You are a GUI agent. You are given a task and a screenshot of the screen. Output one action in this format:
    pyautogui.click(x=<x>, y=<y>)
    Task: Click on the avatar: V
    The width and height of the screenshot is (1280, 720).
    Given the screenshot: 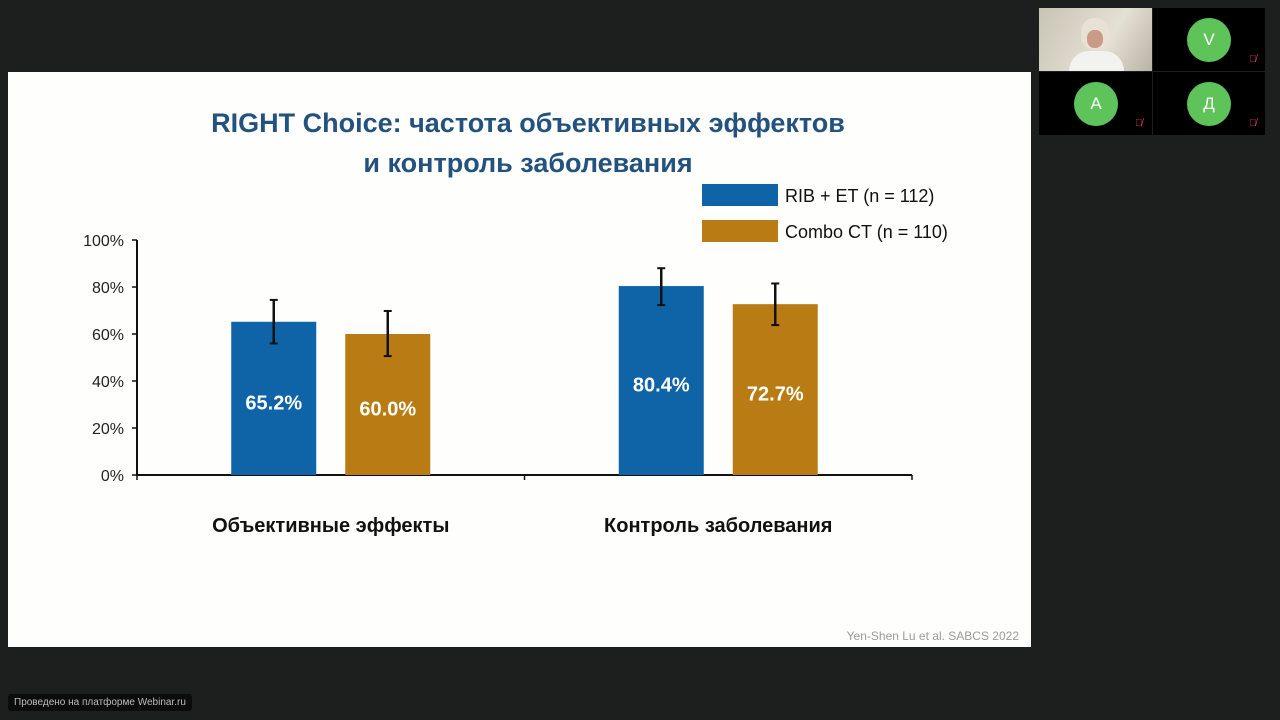 What is the action you would take?
    pyautogui.click(x=1209, y=40)
    